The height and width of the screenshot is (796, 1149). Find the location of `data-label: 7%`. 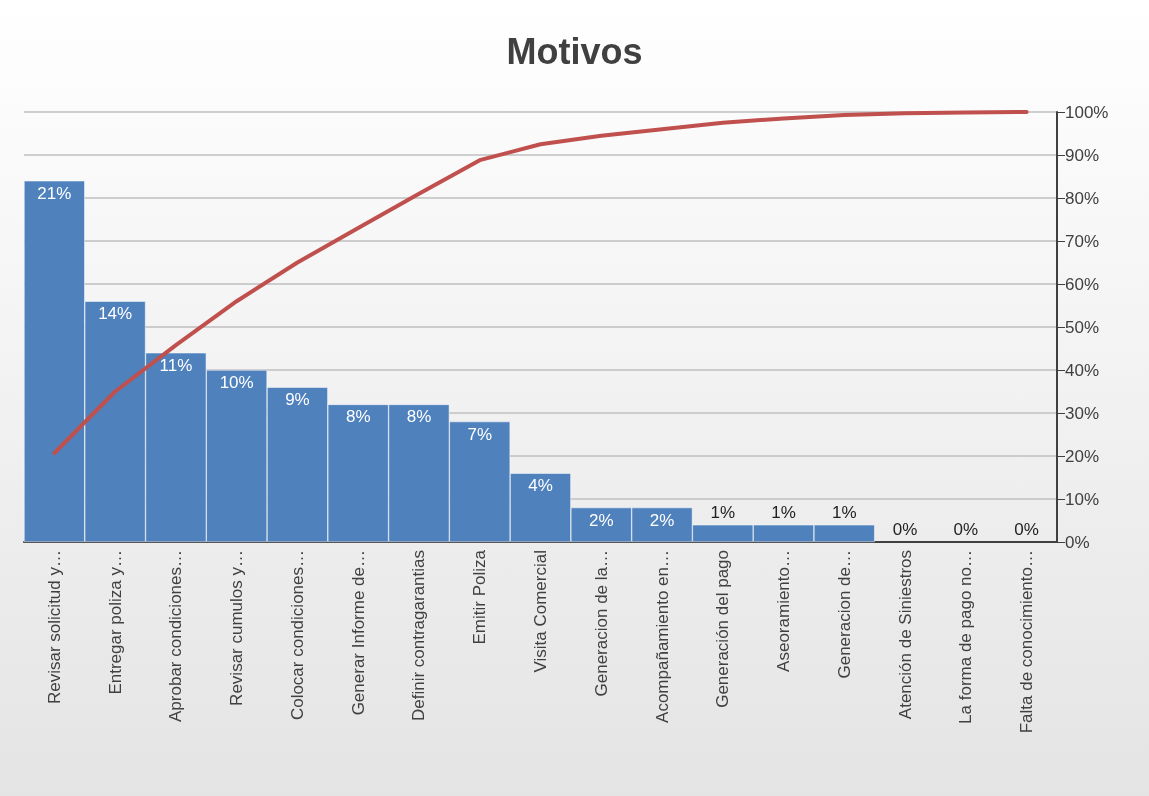

data-label: 7% is located at coordinates (480, 434).